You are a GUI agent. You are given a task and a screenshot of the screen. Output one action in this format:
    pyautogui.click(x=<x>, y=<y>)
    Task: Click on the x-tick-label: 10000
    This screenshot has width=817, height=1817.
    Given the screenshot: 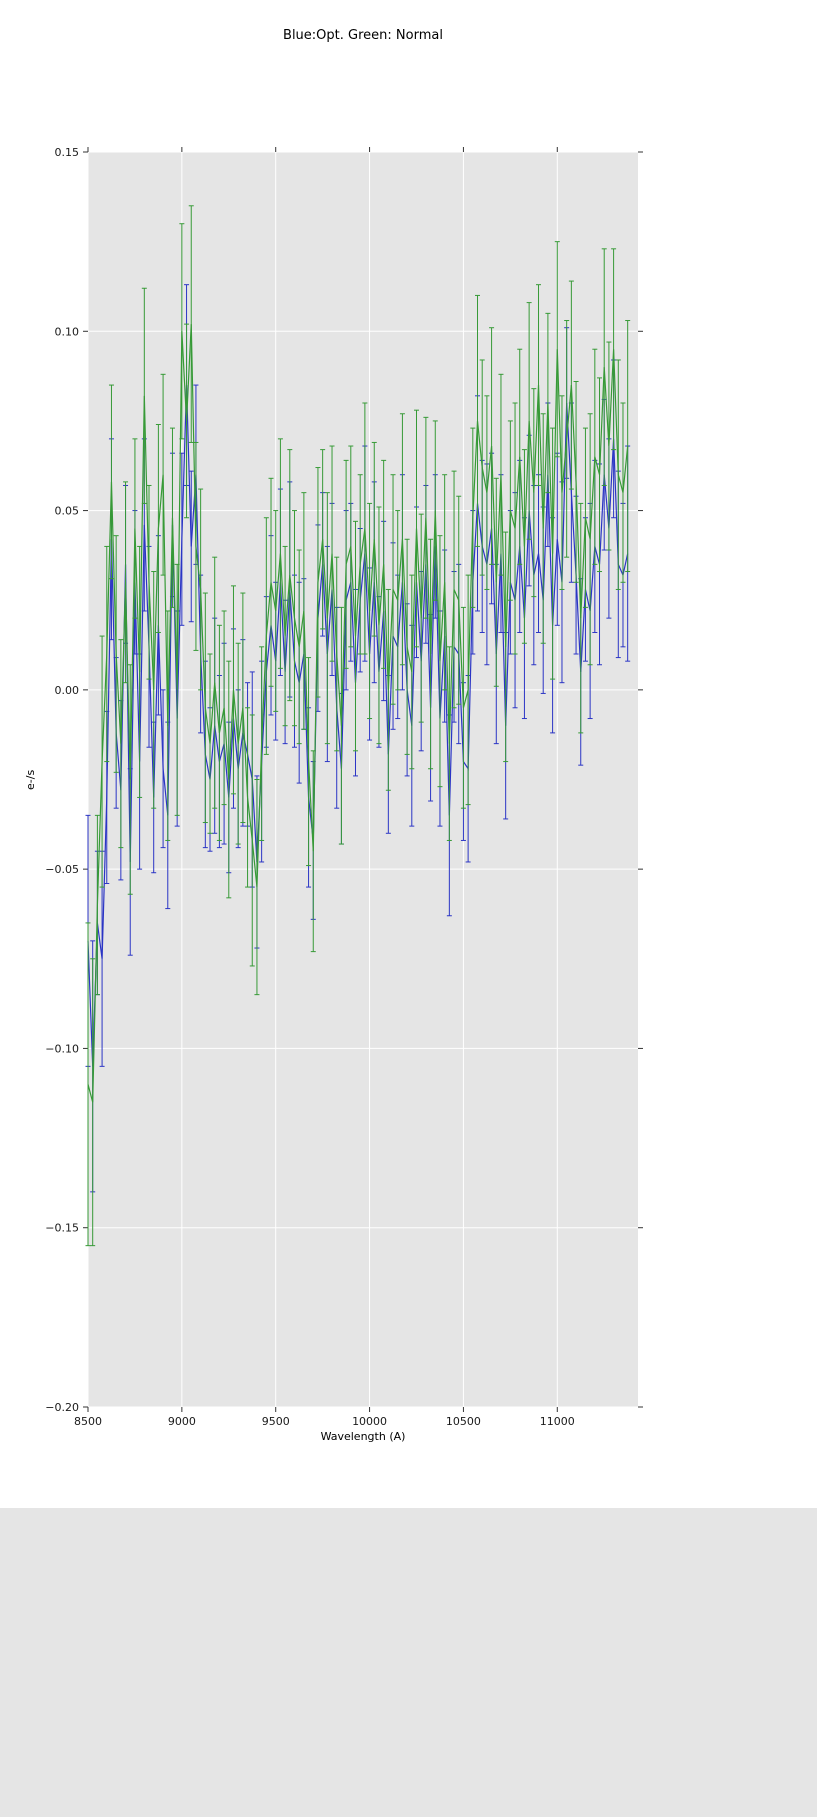 What is the action you would take?
    pyautogui.click(x=369, y=1421)
    